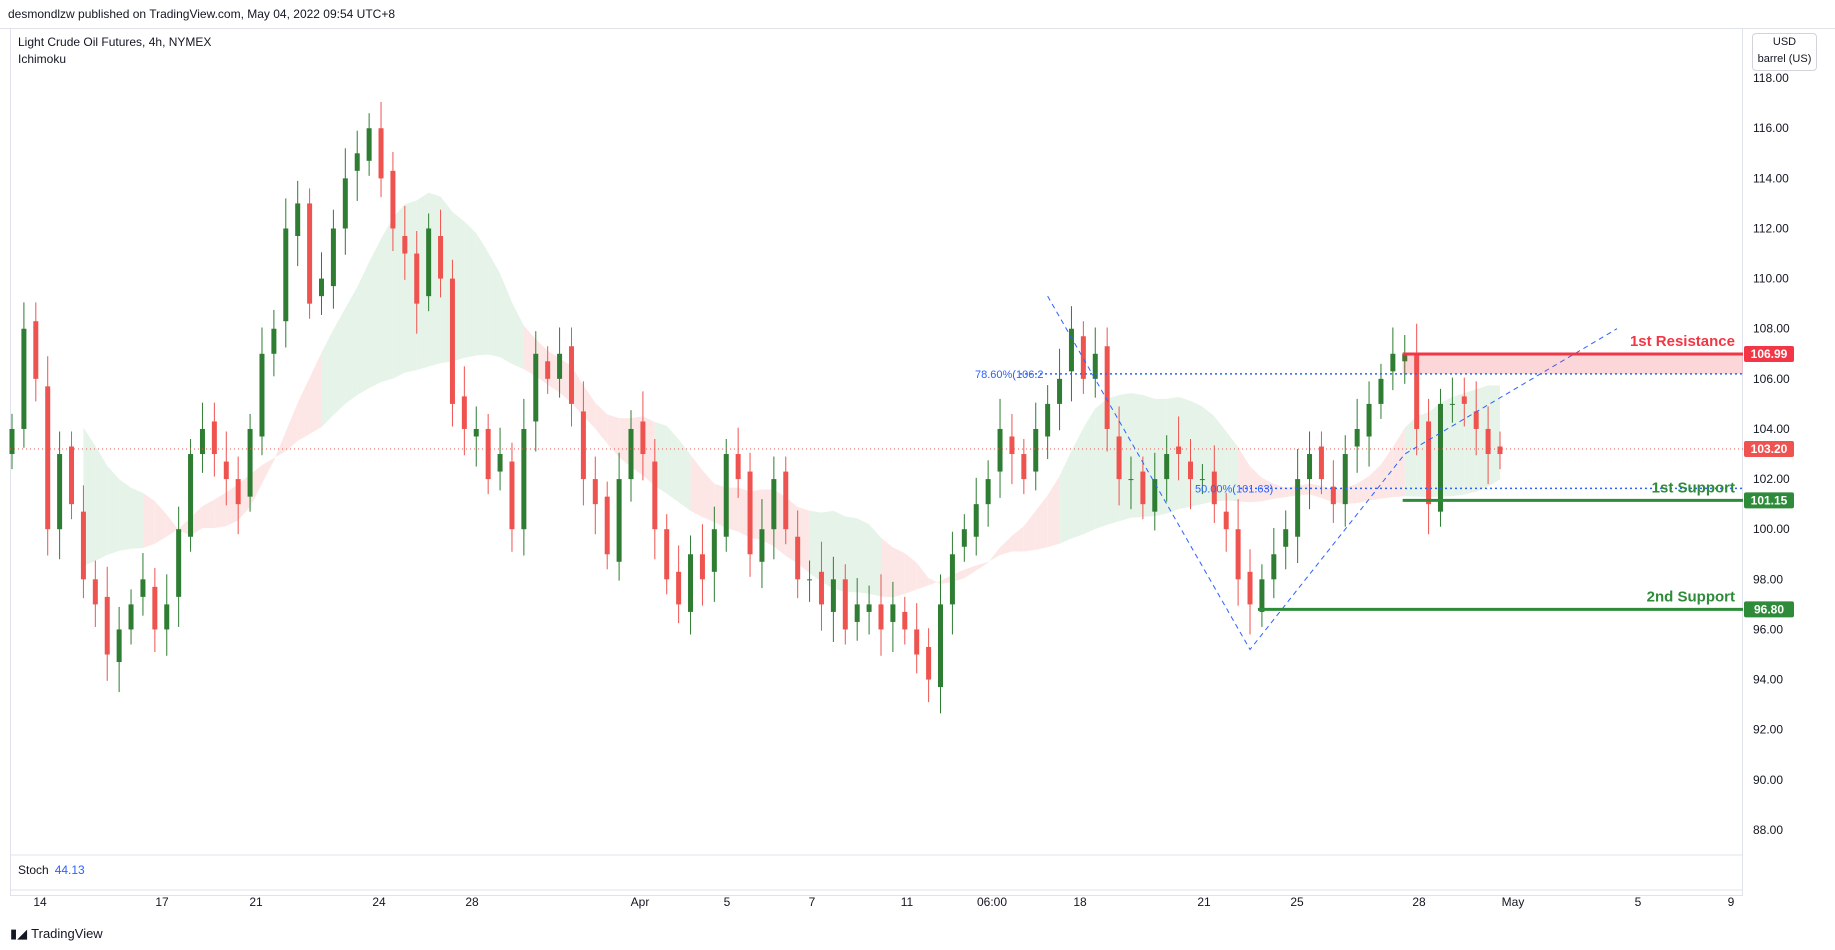 Image resolution: width=1835 pixels, height=950 pixels. What do you see at coordinates (115, 42) in the screenshot?
I see `symbol-label: Light Crude Oil Futures, 4h, NYMEX` at bounding box center [115, 42].